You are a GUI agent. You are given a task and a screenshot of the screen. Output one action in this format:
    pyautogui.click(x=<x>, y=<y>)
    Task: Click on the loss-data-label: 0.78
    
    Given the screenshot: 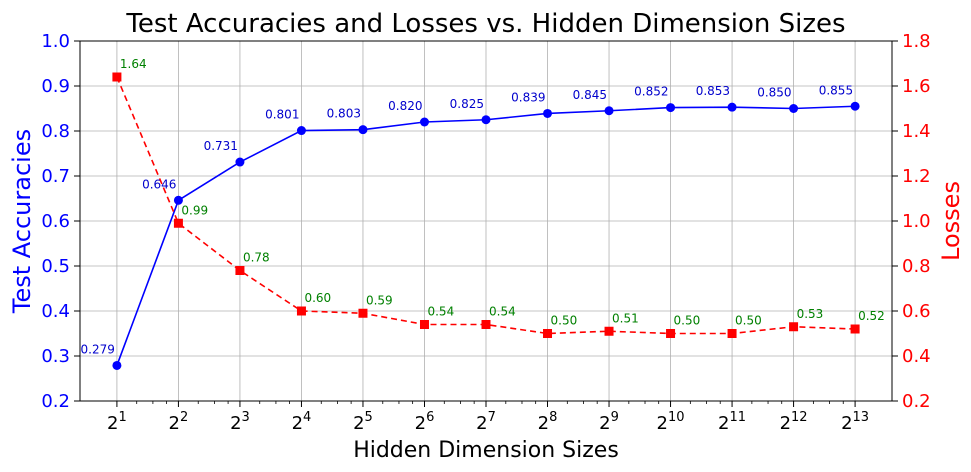 What is the action you would take?
    pyautogui.click(x=256, y=258)
    